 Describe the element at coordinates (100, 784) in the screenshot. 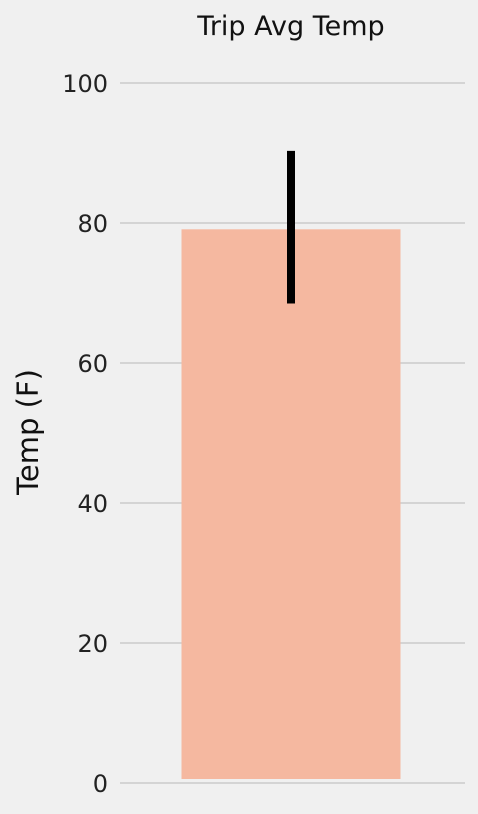

I see `y-tick-label-0: 0` at that location.